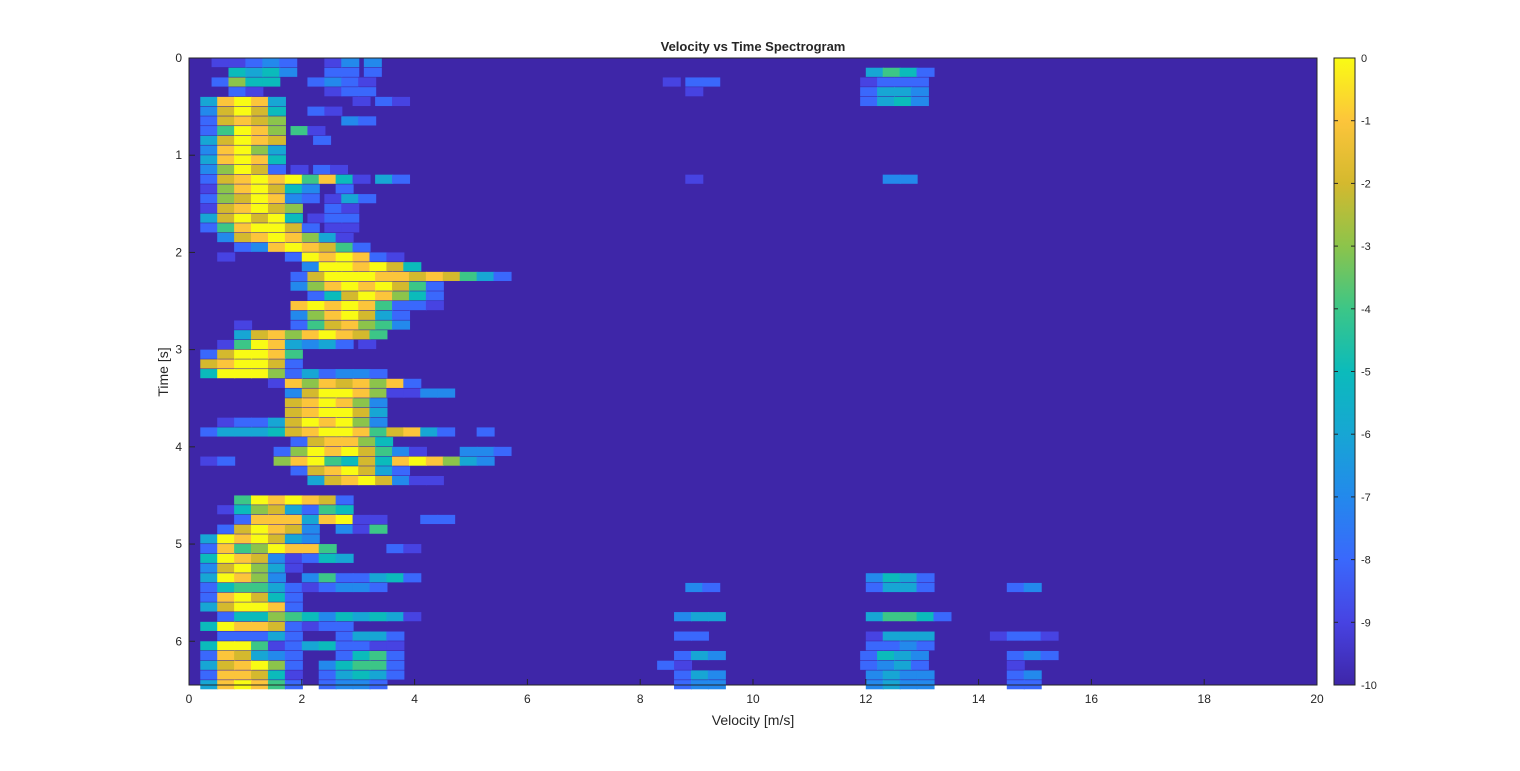 The width and height of the screenshot is (1520, 771). Describe the element at coordinates (178, 447) in the screenshot. I see `y-tick-label: 4` at that location.